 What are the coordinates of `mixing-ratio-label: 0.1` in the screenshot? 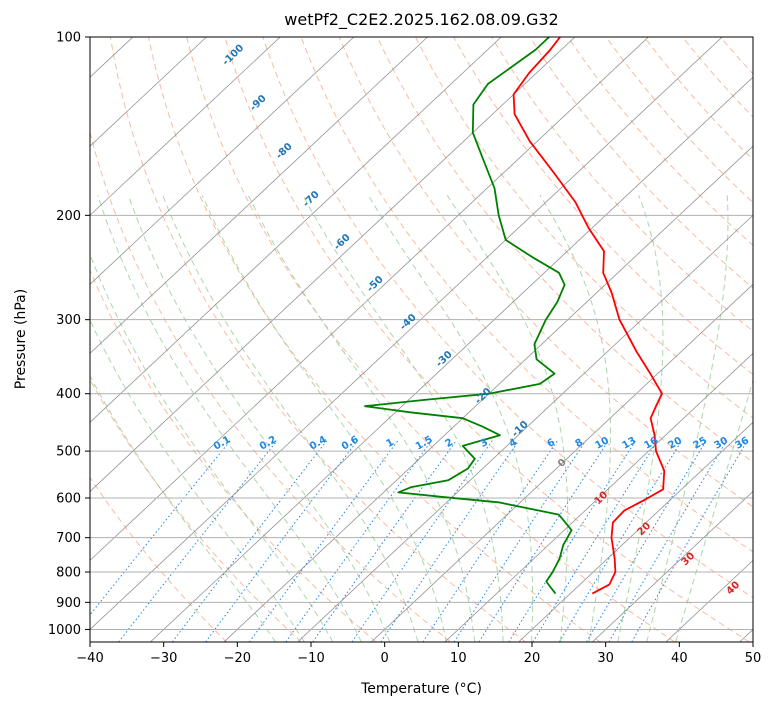 It's located at (222, 443).